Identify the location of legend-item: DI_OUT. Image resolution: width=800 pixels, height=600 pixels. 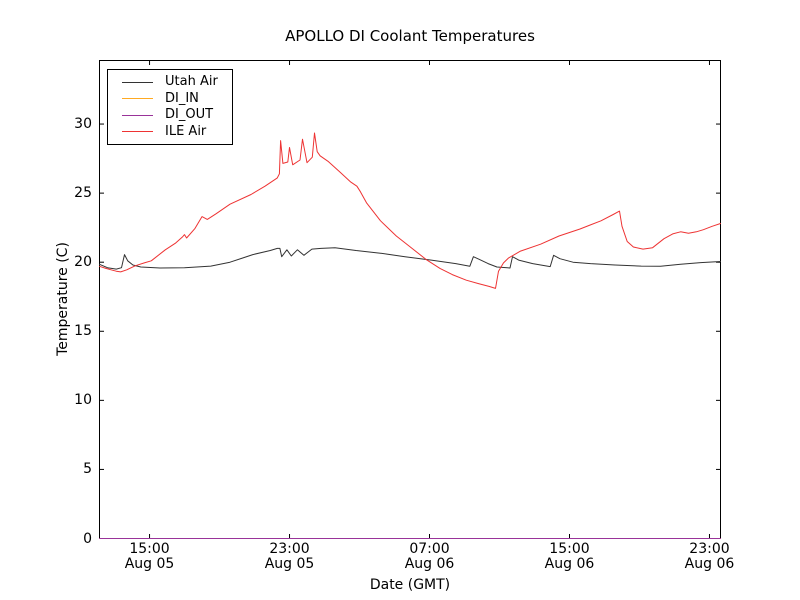
(173, 115).